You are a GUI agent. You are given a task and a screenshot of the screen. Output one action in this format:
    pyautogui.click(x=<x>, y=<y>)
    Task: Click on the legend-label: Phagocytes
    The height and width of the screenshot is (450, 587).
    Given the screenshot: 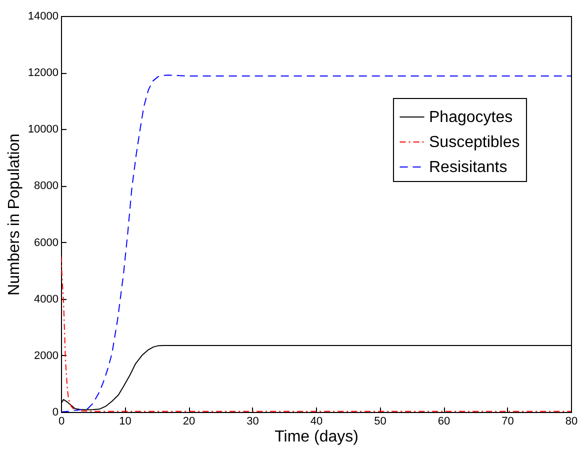 What is the action you would take?
    pyautogui.click(x=471, y=117)
    